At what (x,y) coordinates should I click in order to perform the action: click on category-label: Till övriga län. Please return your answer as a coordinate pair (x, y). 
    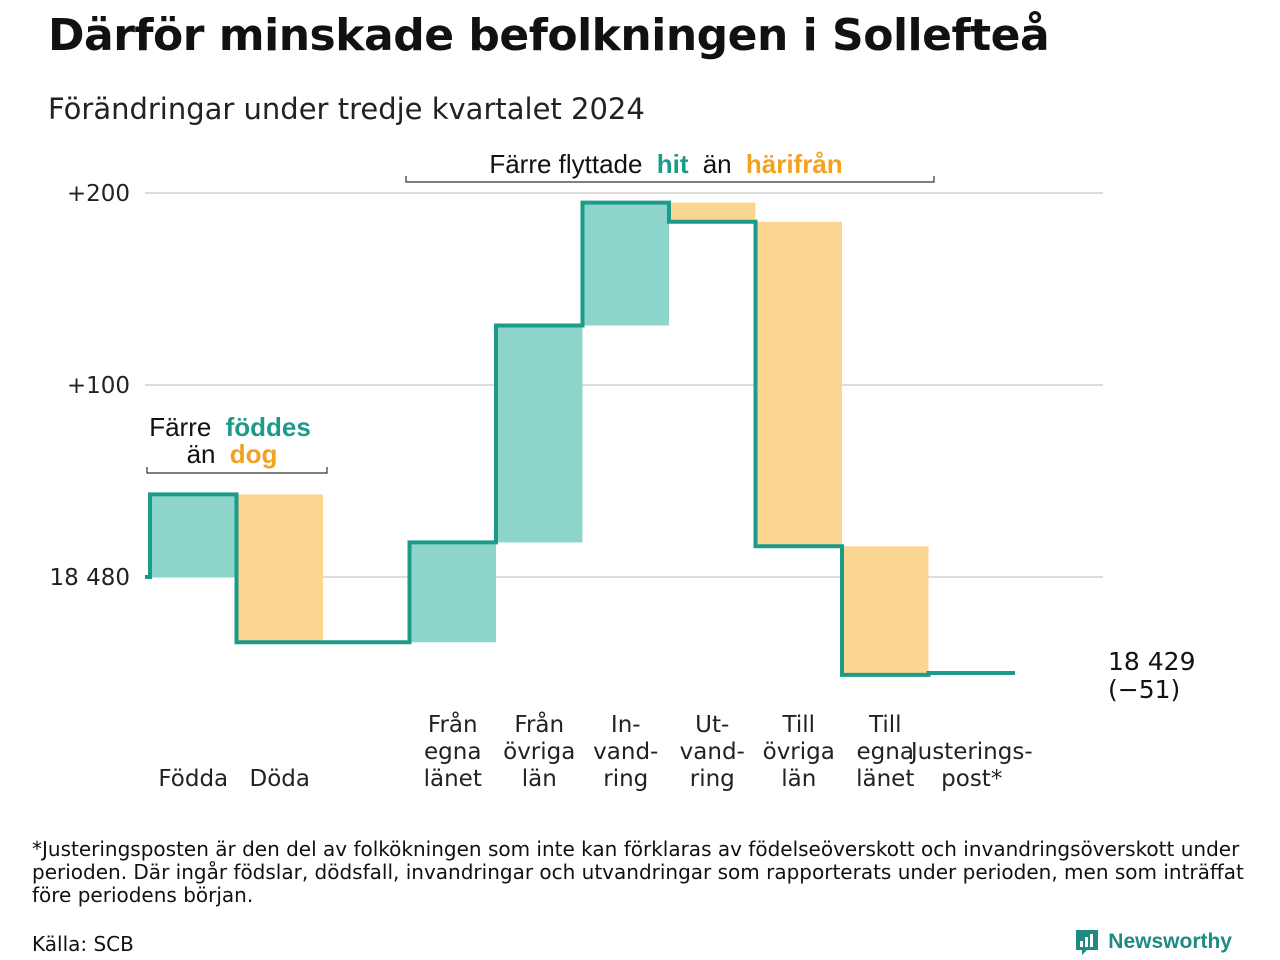
    Looking at the image, I should click on (799, 752).